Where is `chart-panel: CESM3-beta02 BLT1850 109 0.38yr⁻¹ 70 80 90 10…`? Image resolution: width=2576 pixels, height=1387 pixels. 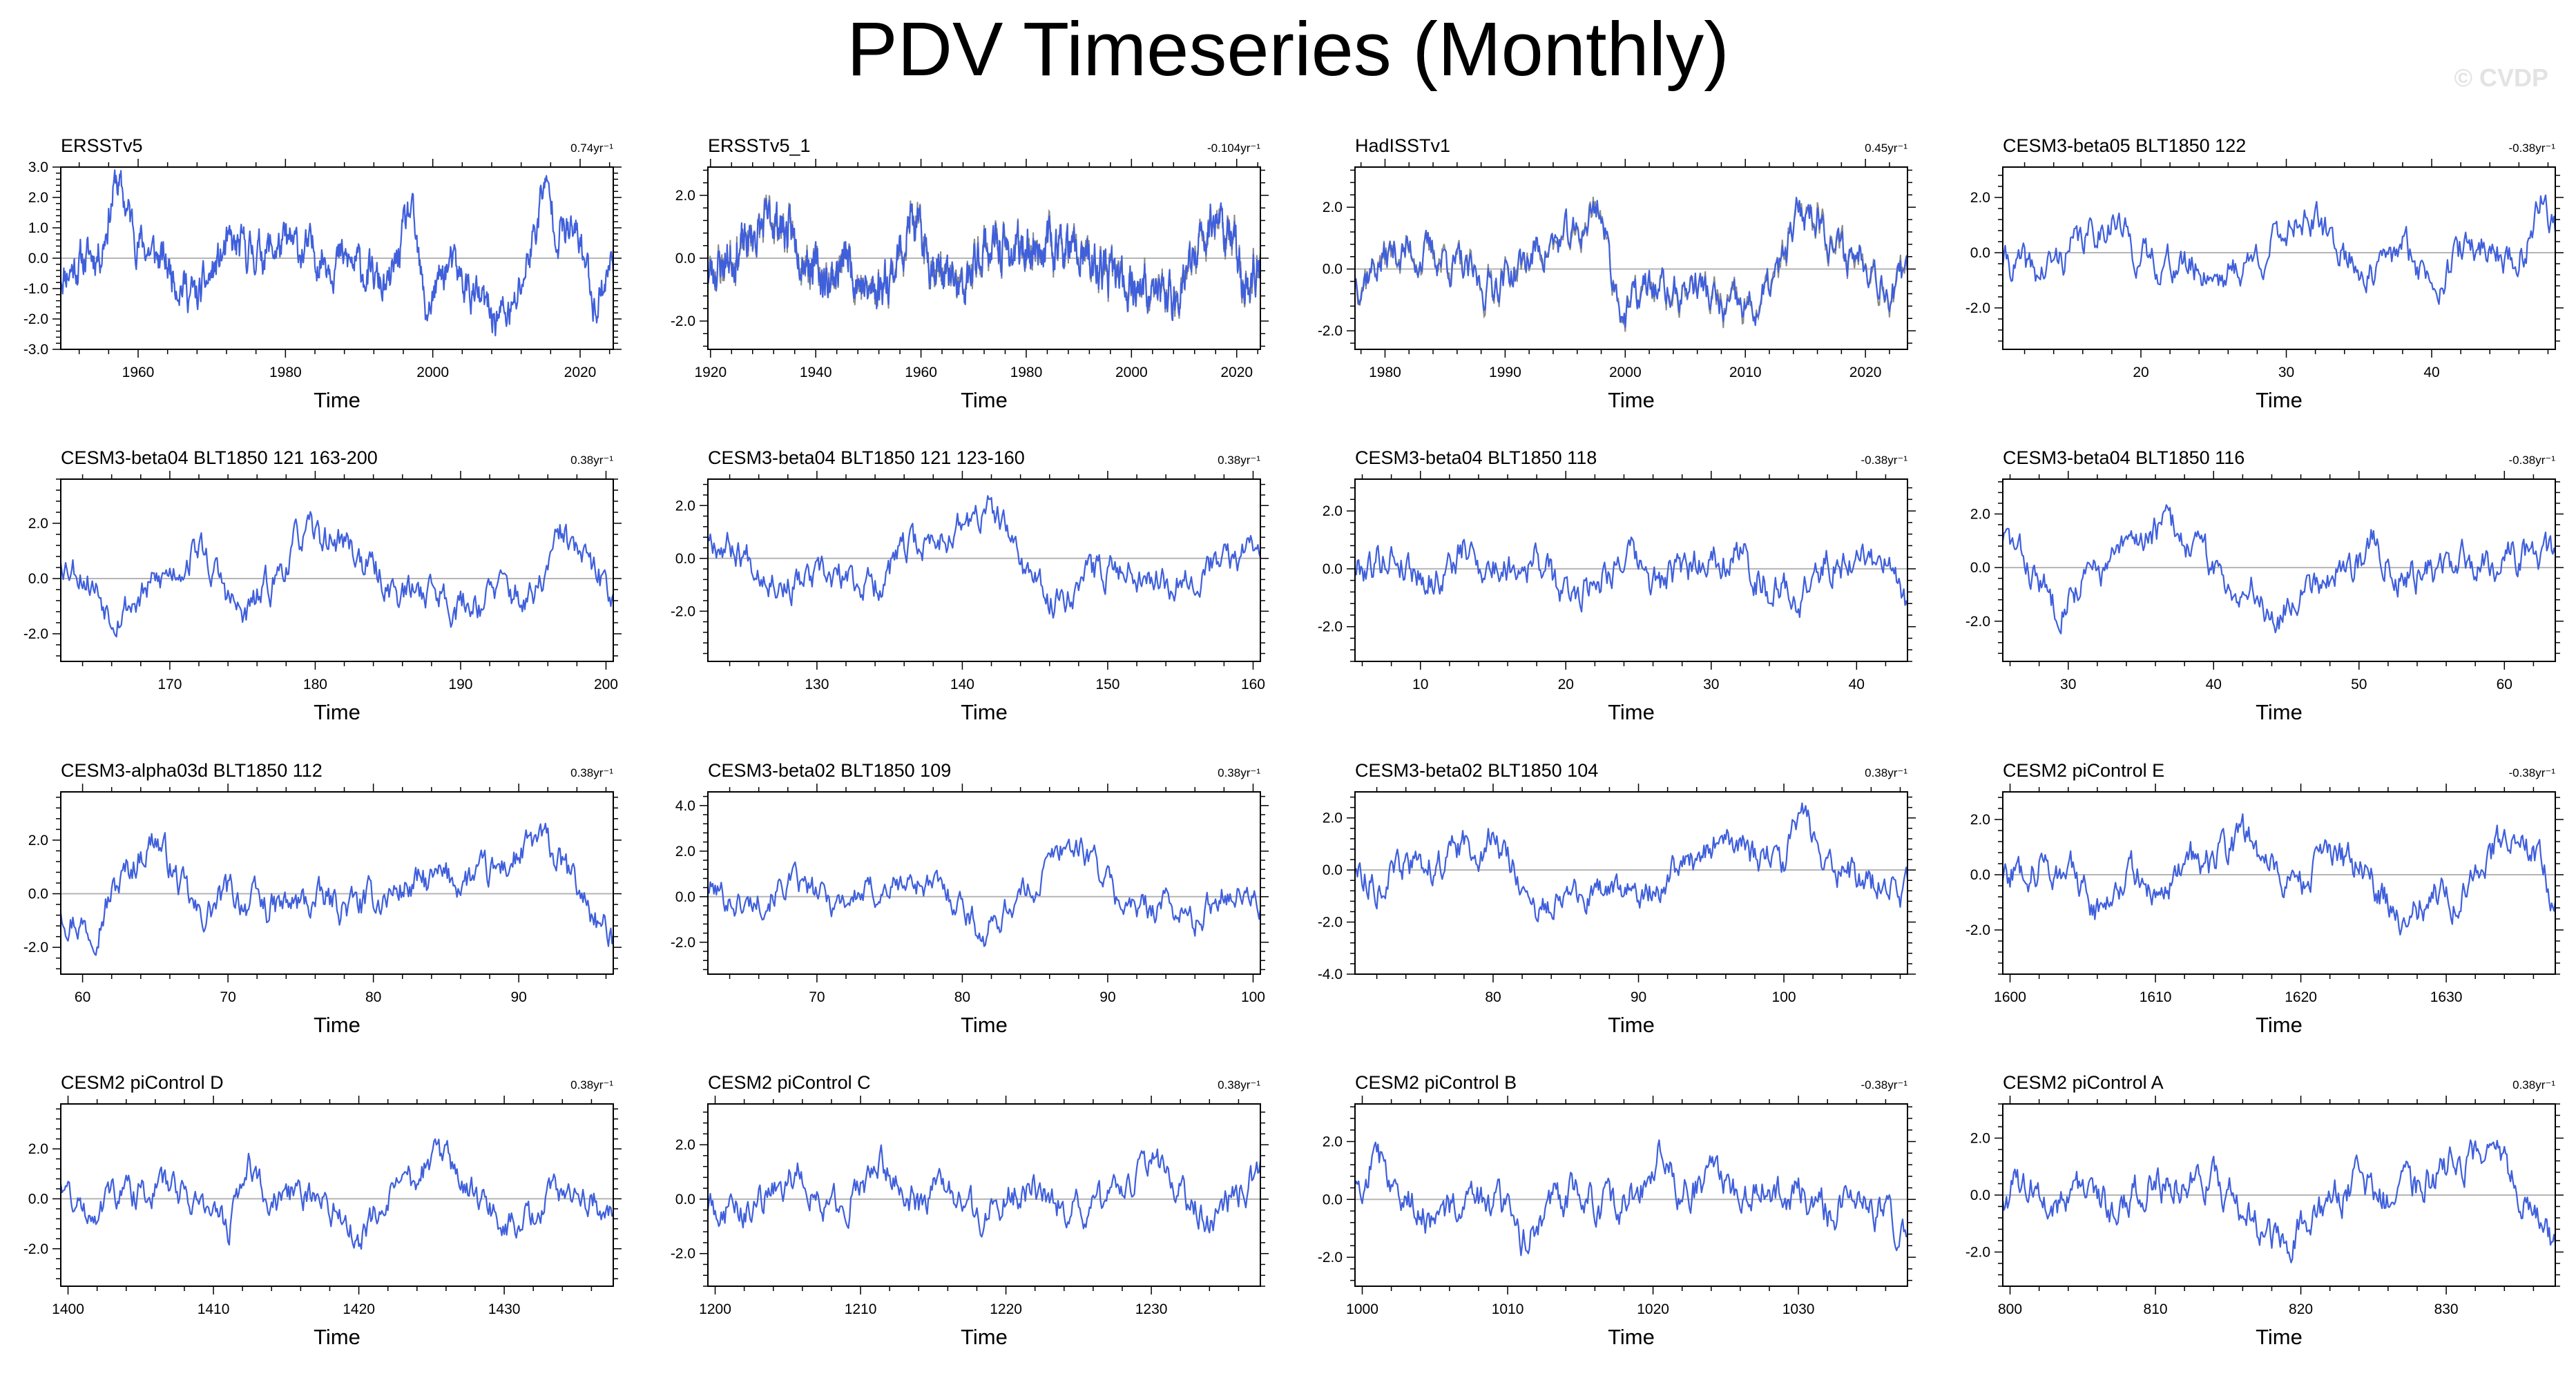 chart-panel: CESM3-beta02 BLT1850 109 0.38yr⁻¹ 70 80 90 10… is located at coordinates (970, 904).